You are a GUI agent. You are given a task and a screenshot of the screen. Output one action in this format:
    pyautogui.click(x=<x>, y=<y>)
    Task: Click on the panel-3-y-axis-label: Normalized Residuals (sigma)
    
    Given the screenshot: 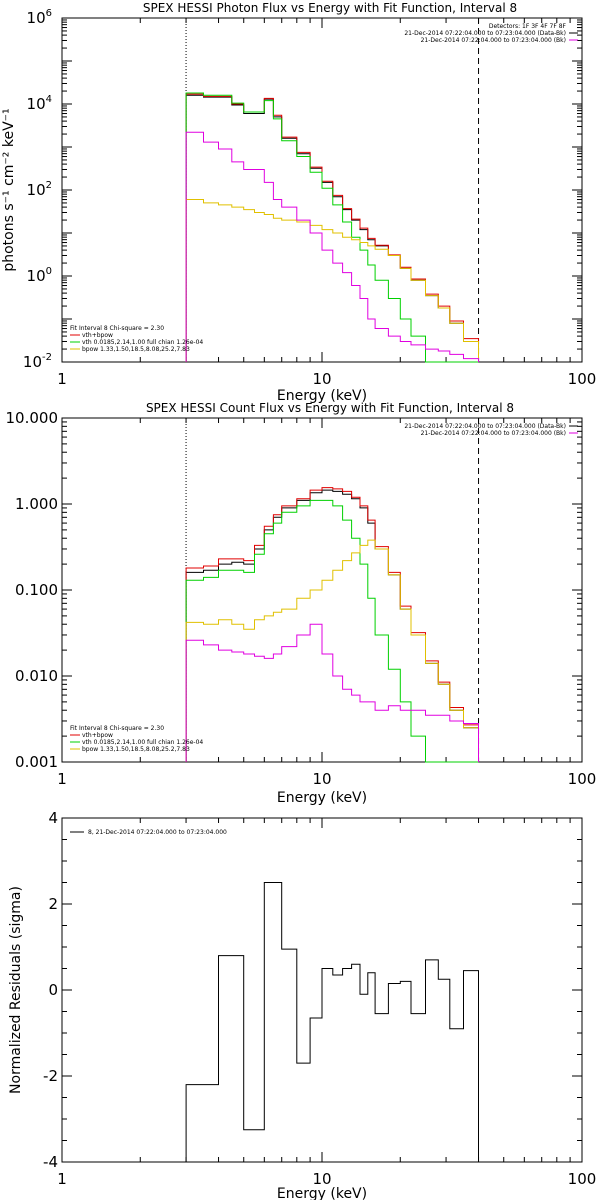 What is the action you would take?
    pyautogui.click(x=16, y=990)
    